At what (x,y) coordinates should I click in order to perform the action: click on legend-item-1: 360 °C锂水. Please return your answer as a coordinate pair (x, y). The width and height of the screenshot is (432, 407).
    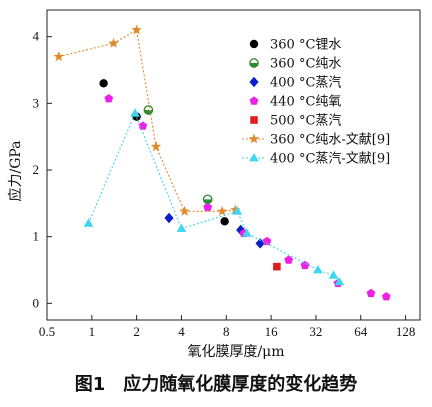
    Looking at the image, I should click on (295, 45).